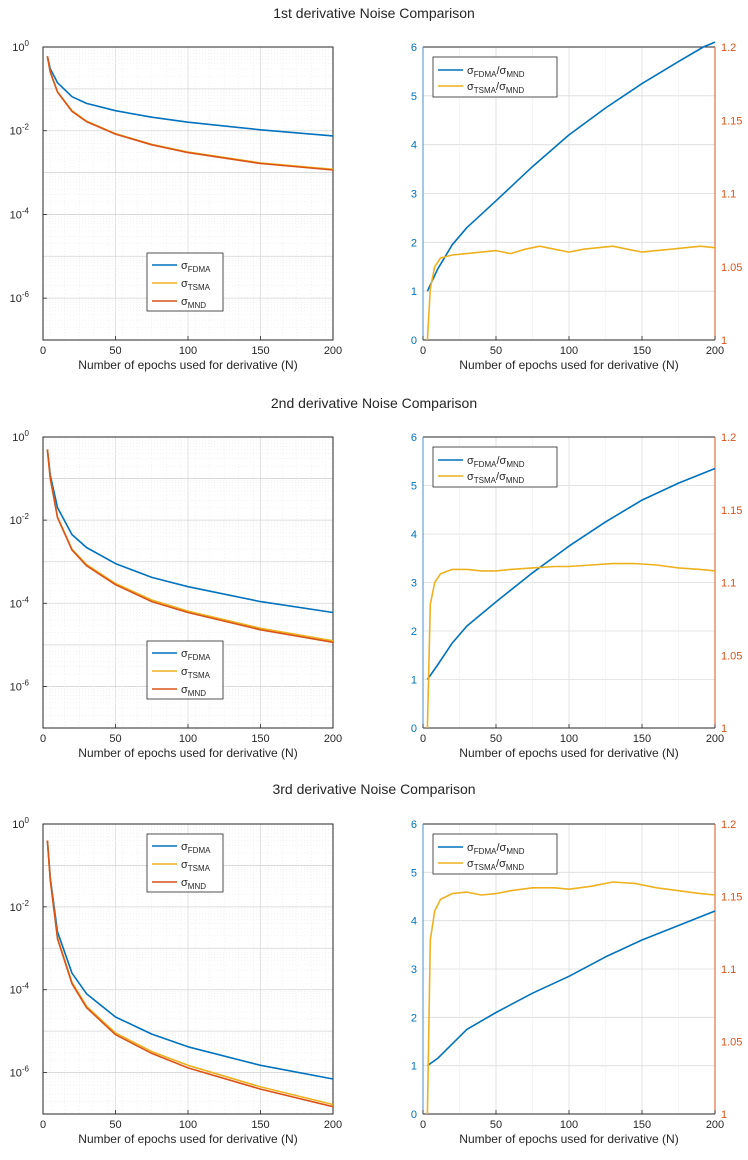  What do you see at coordinates (374, 13) in the screenshot?
I see `row-title-1: 1st derivative Noise Comparison` at bounding box center [374, 13].